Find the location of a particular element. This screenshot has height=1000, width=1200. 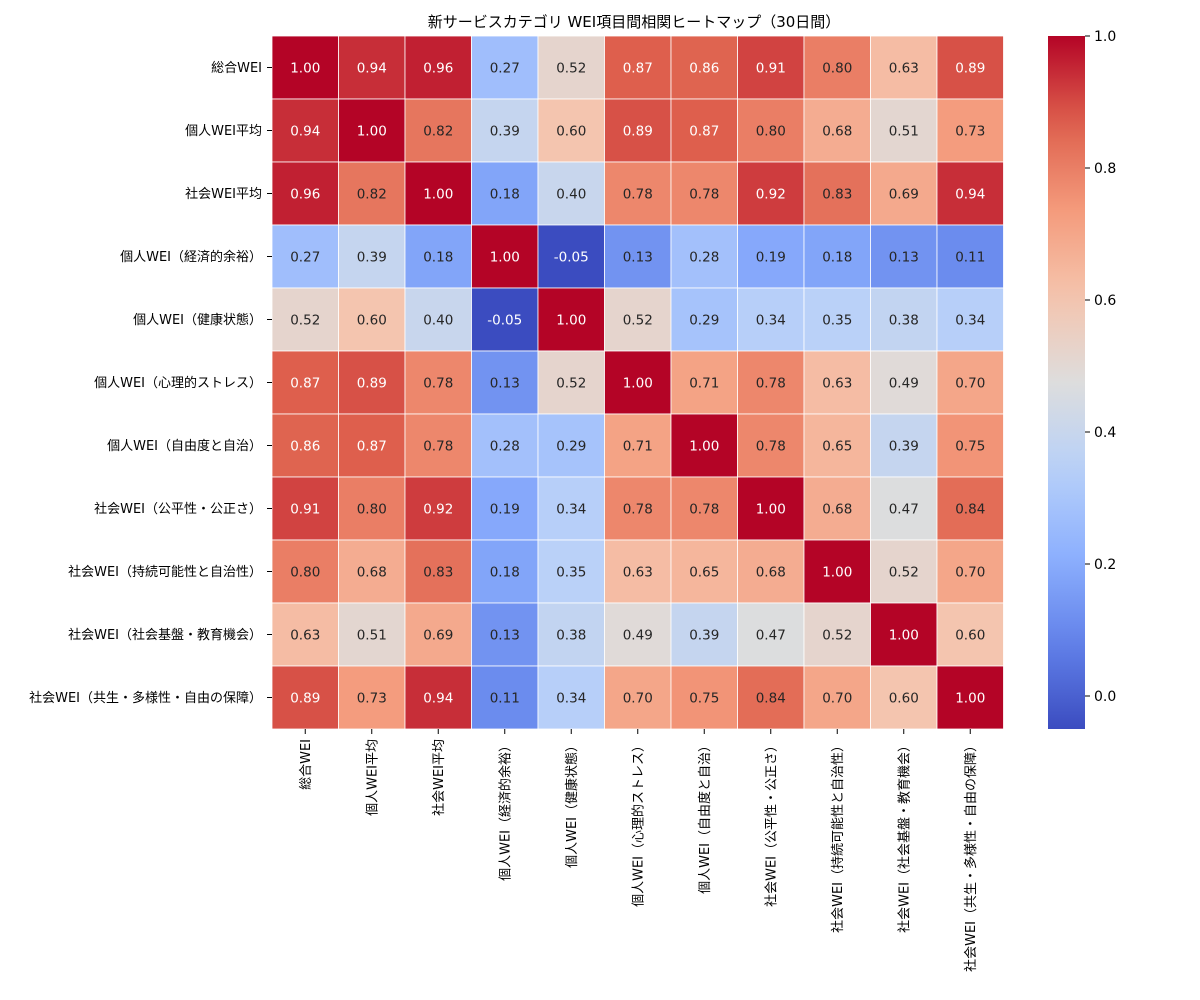

cell-value-label: 0.75 is located at coordinates (704, 699).